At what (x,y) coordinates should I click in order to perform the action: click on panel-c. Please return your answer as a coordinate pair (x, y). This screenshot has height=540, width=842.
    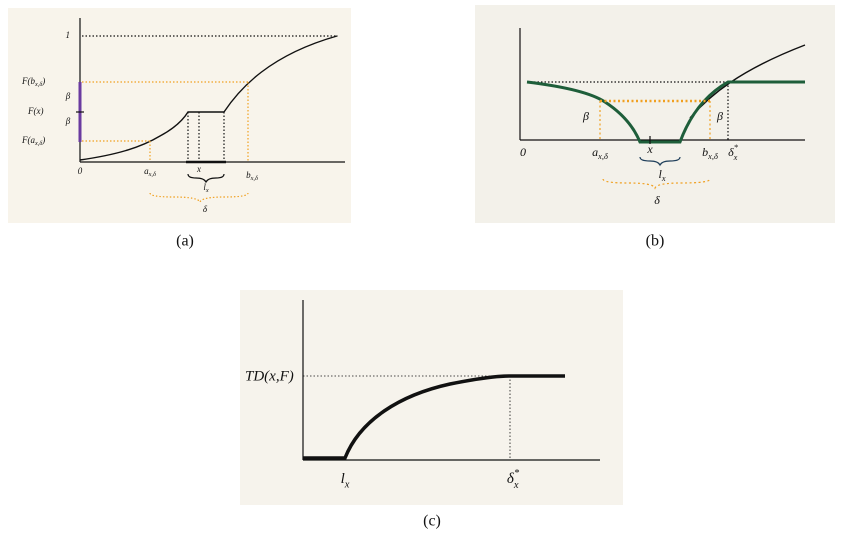
    Looking at the image, I should click on (451, 380).